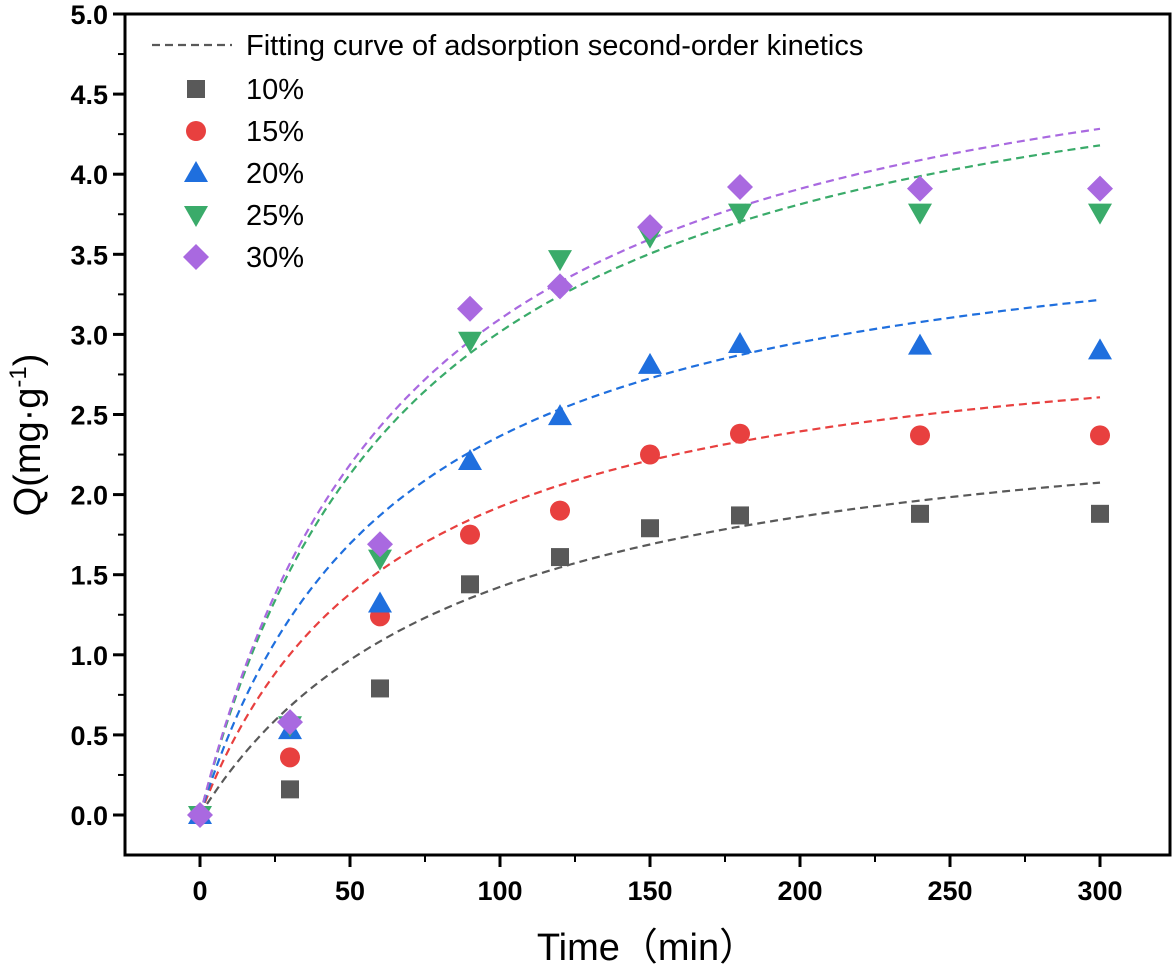 This screenshot has height=972, width=1175. Describe the element at coordinates (18, 376) in the screenshot. I see `y-axis-title-exponent: -1` at that location.